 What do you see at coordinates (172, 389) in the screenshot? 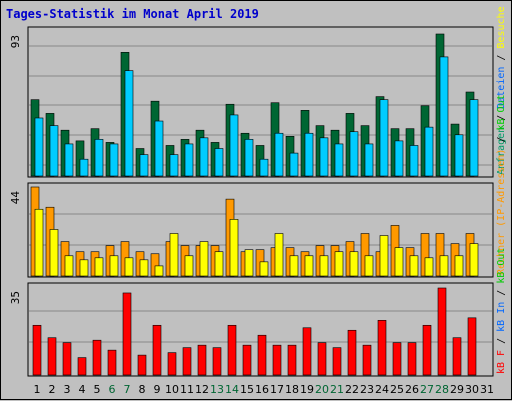
I see `x-tick-label: 10` at bounding box center [172, 389].